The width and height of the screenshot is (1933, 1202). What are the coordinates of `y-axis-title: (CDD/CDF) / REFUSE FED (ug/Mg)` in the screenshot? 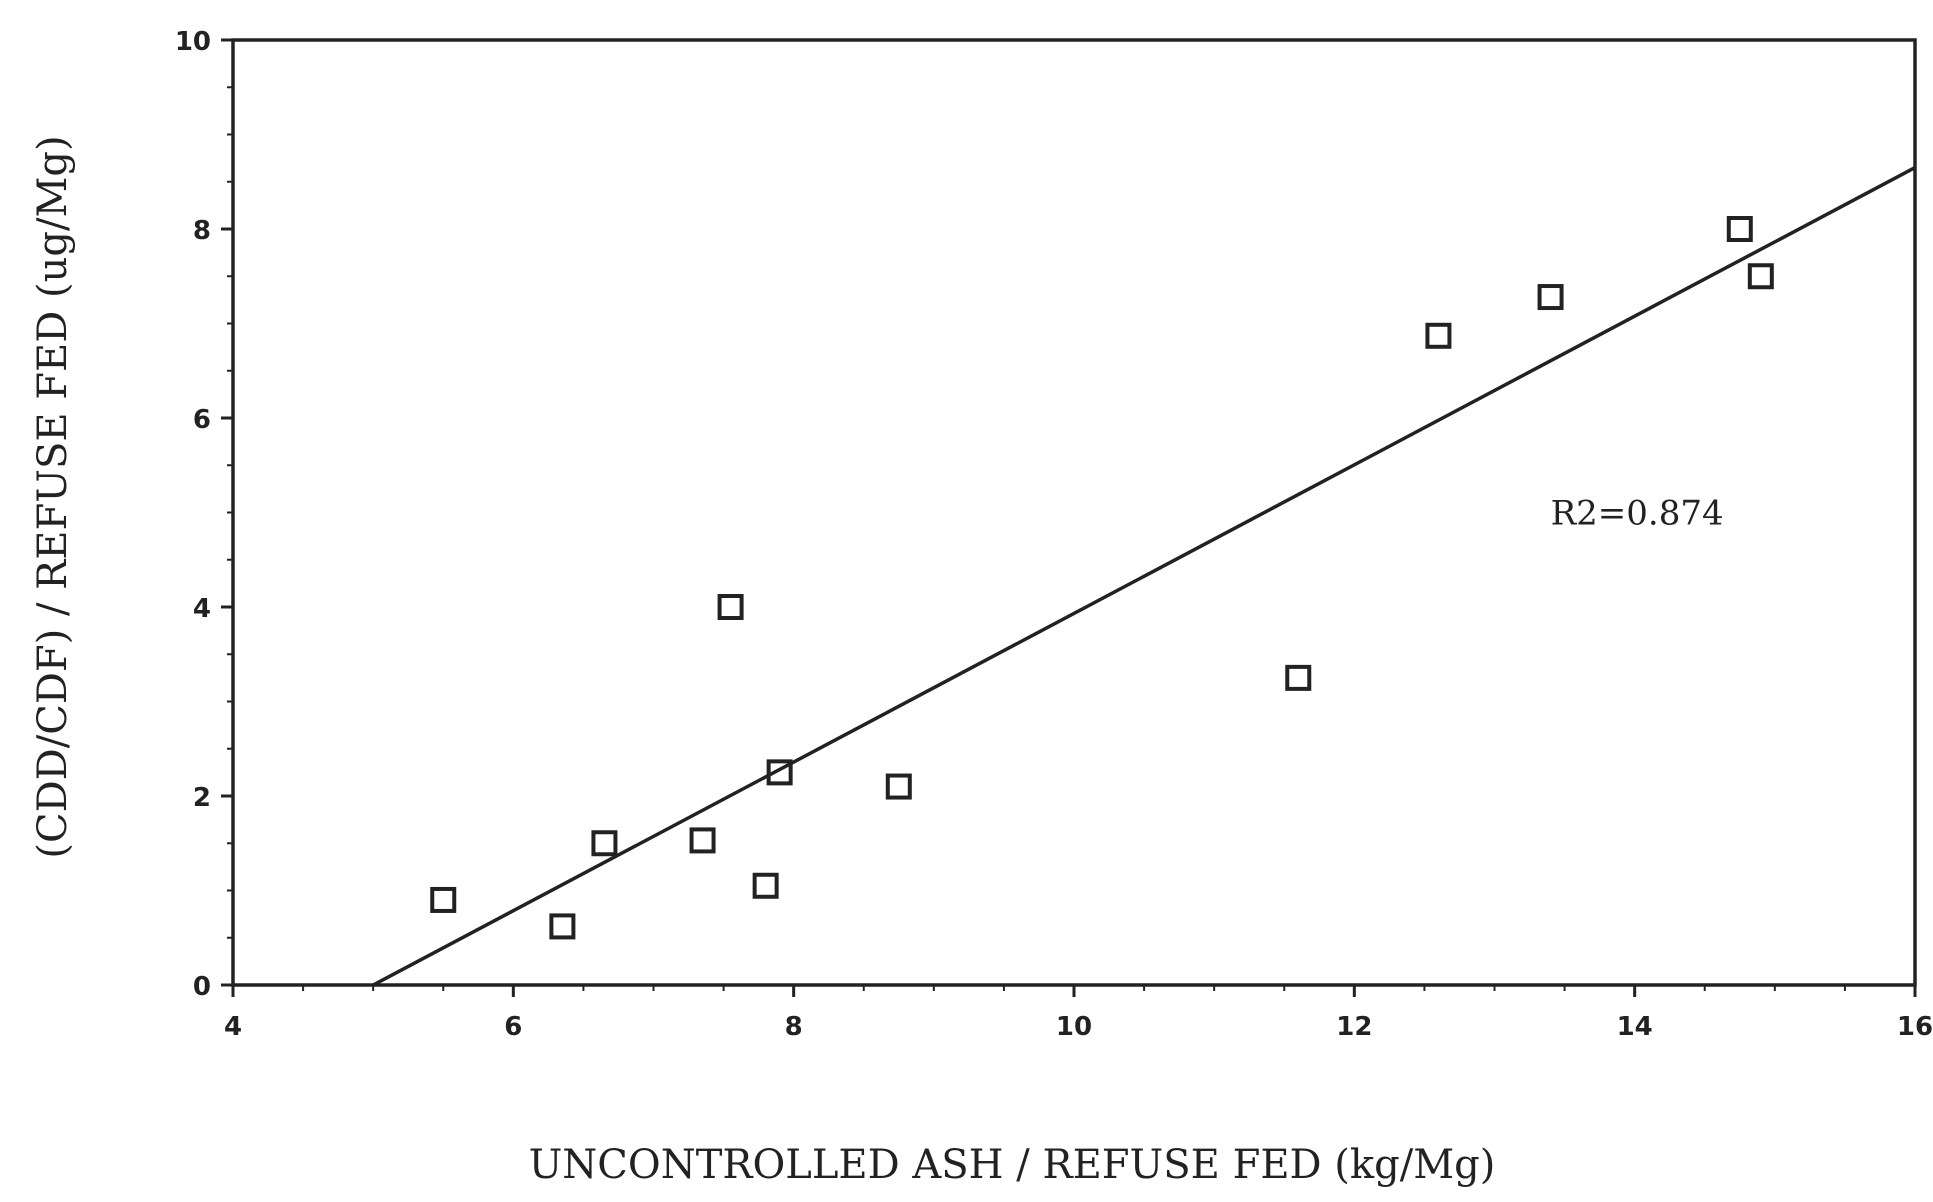 It's located at (53, 496).